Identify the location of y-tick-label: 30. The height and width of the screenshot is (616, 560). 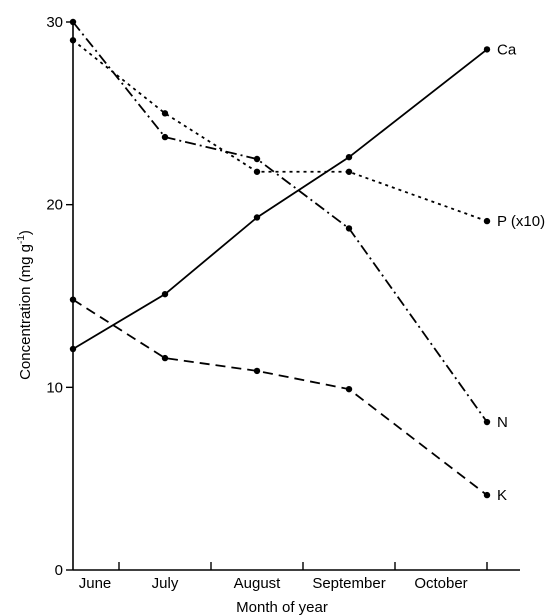
(54, 22).